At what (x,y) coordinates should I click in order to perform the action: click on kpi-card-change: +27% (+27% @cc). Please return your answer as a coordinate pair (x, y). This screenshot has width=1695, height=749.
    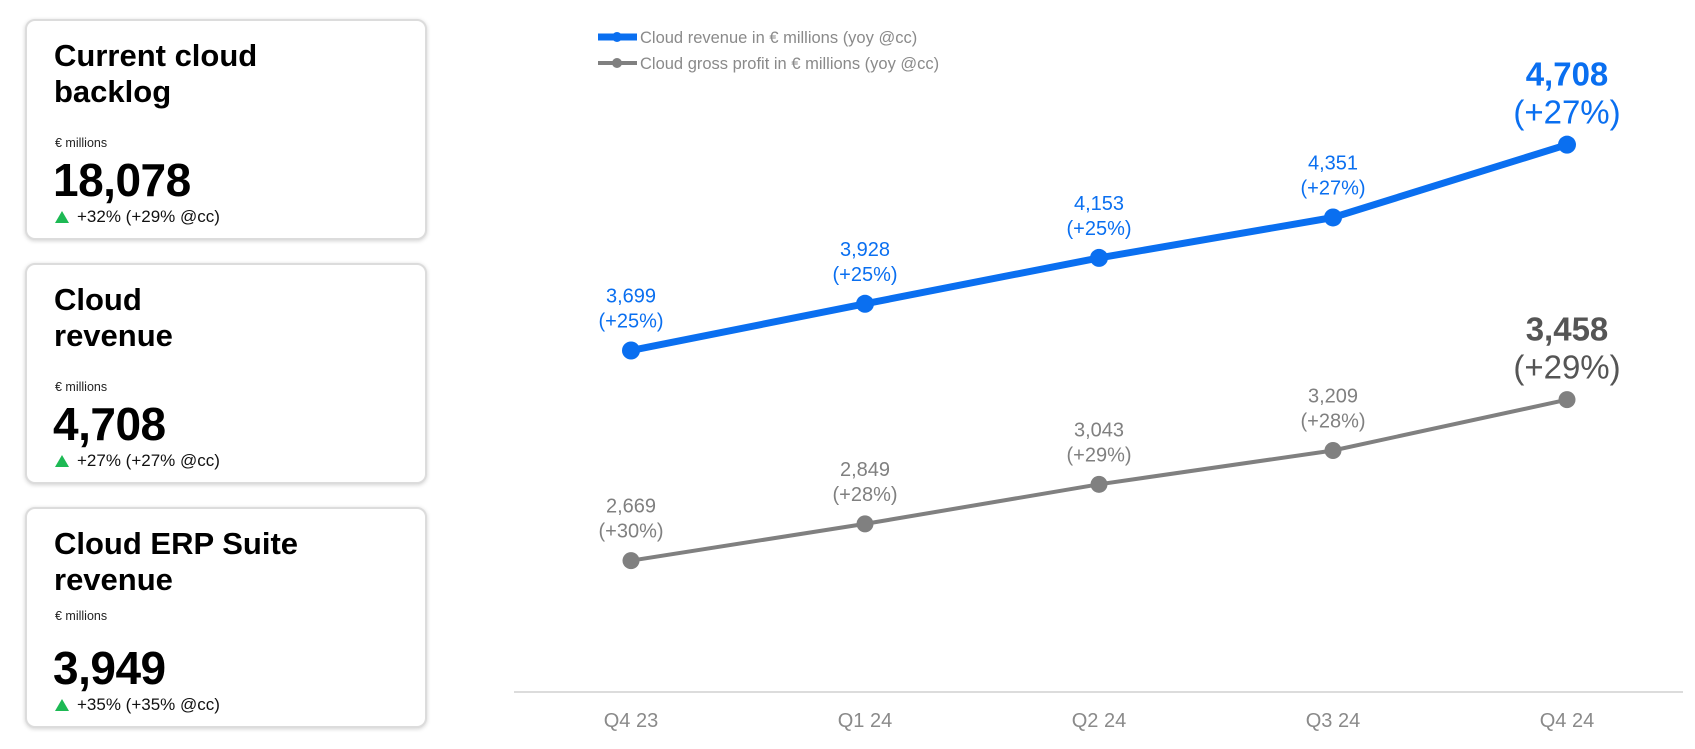
    Looking at the image, I should click on (137, 461).